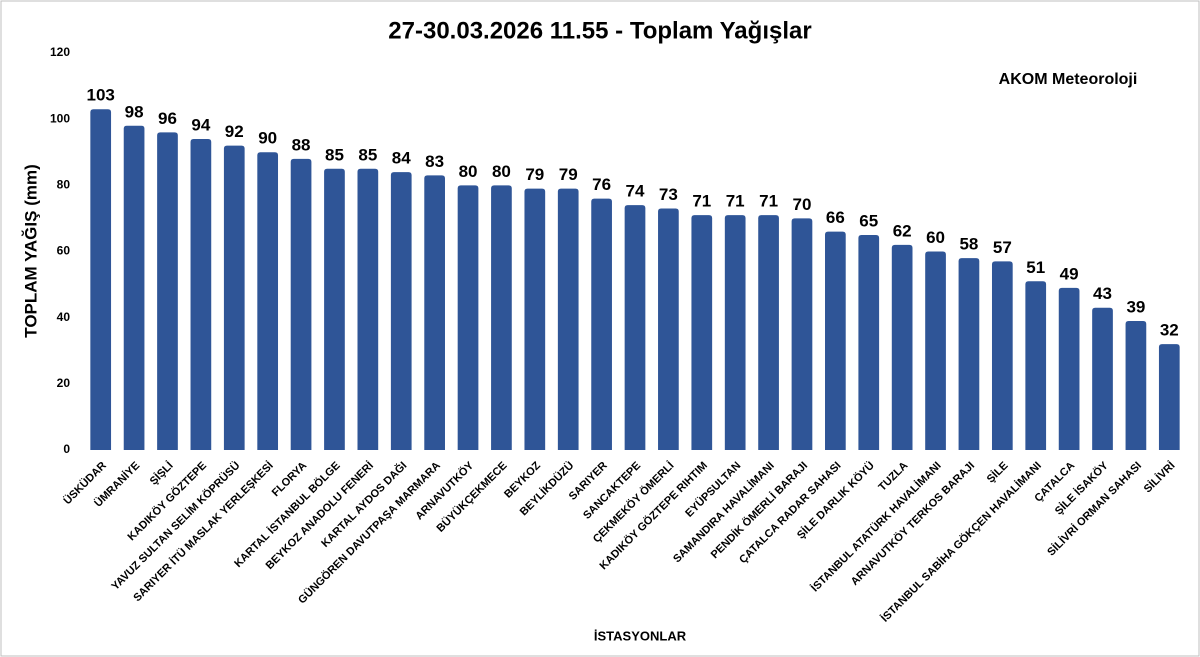  I want to click on value-label: 88, so click(301, 144).